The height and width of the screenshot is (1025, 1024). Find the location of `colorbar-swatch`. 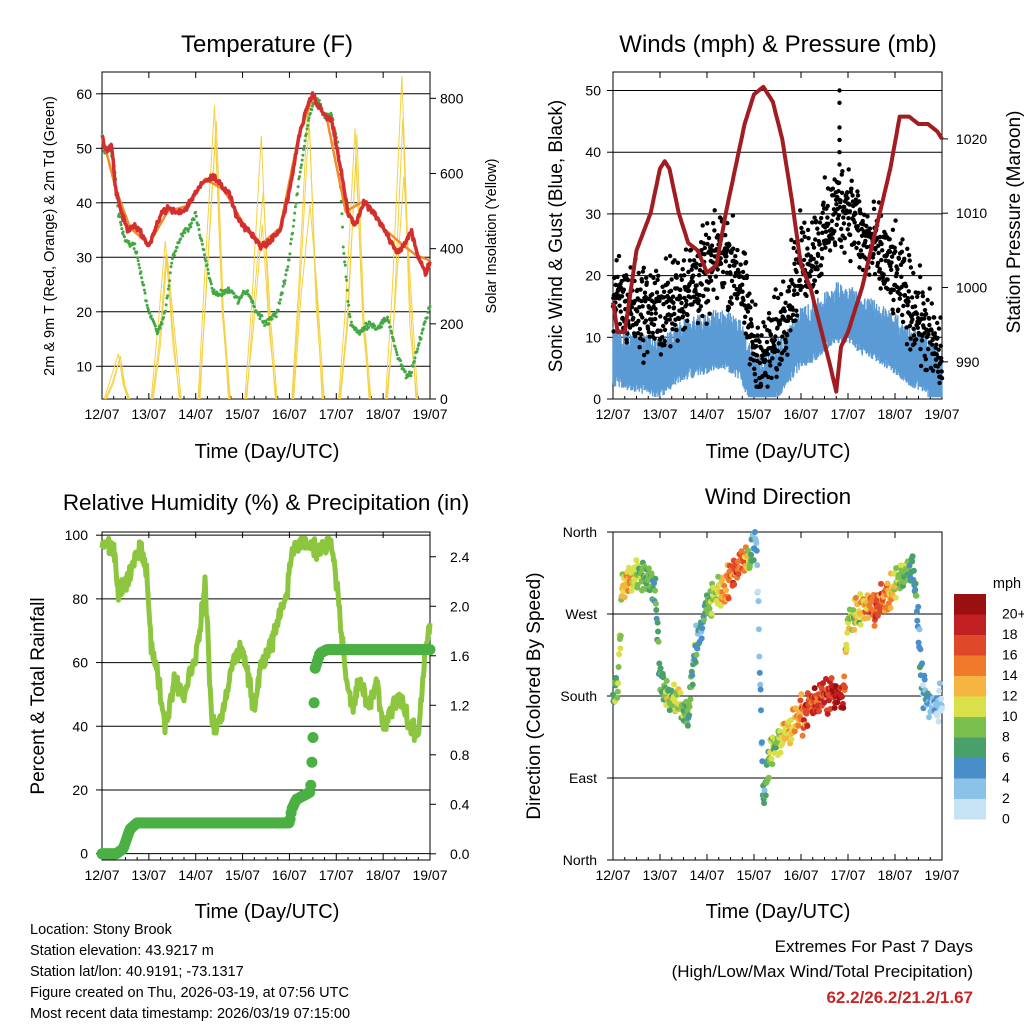

colorbar-swatch is located at coordinates (970, 706).